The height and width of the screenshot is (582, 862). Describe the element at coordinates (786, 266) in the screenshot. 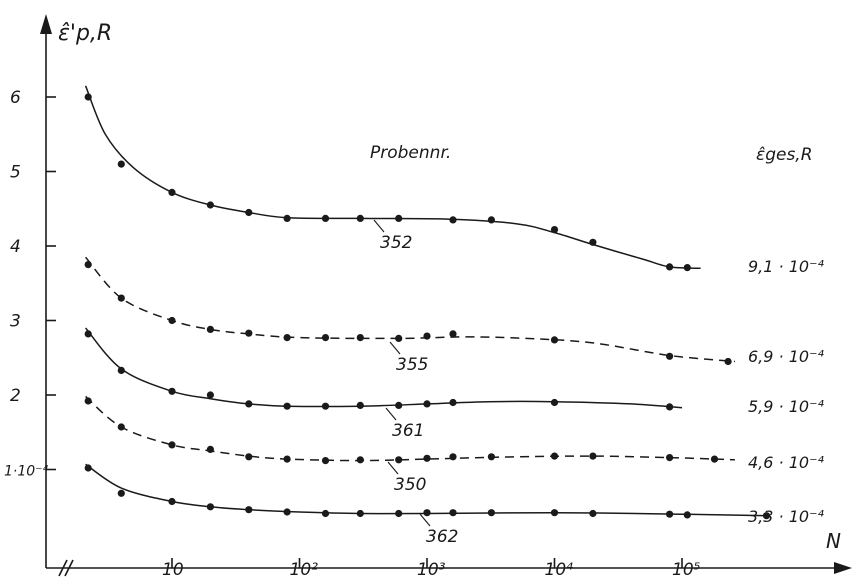

I see `ges-value-label: 9,1 · 10⁻⁴` at that location.